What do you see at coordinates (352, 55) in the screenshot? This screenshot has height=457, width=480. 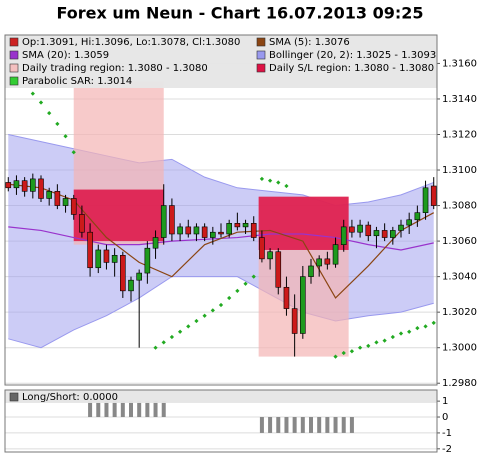 I see `legend-label: Bollinger (20, 2): 1.3025 - 1.3093` at bounding box center [352, 55].